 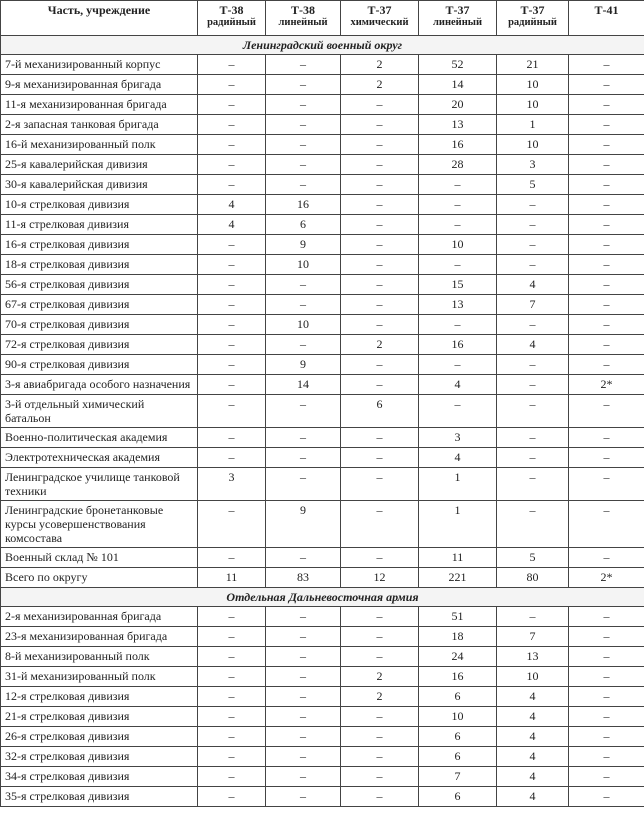 I want to click on section-row: Ленинградский военный округ, so click(x=322, y=45).